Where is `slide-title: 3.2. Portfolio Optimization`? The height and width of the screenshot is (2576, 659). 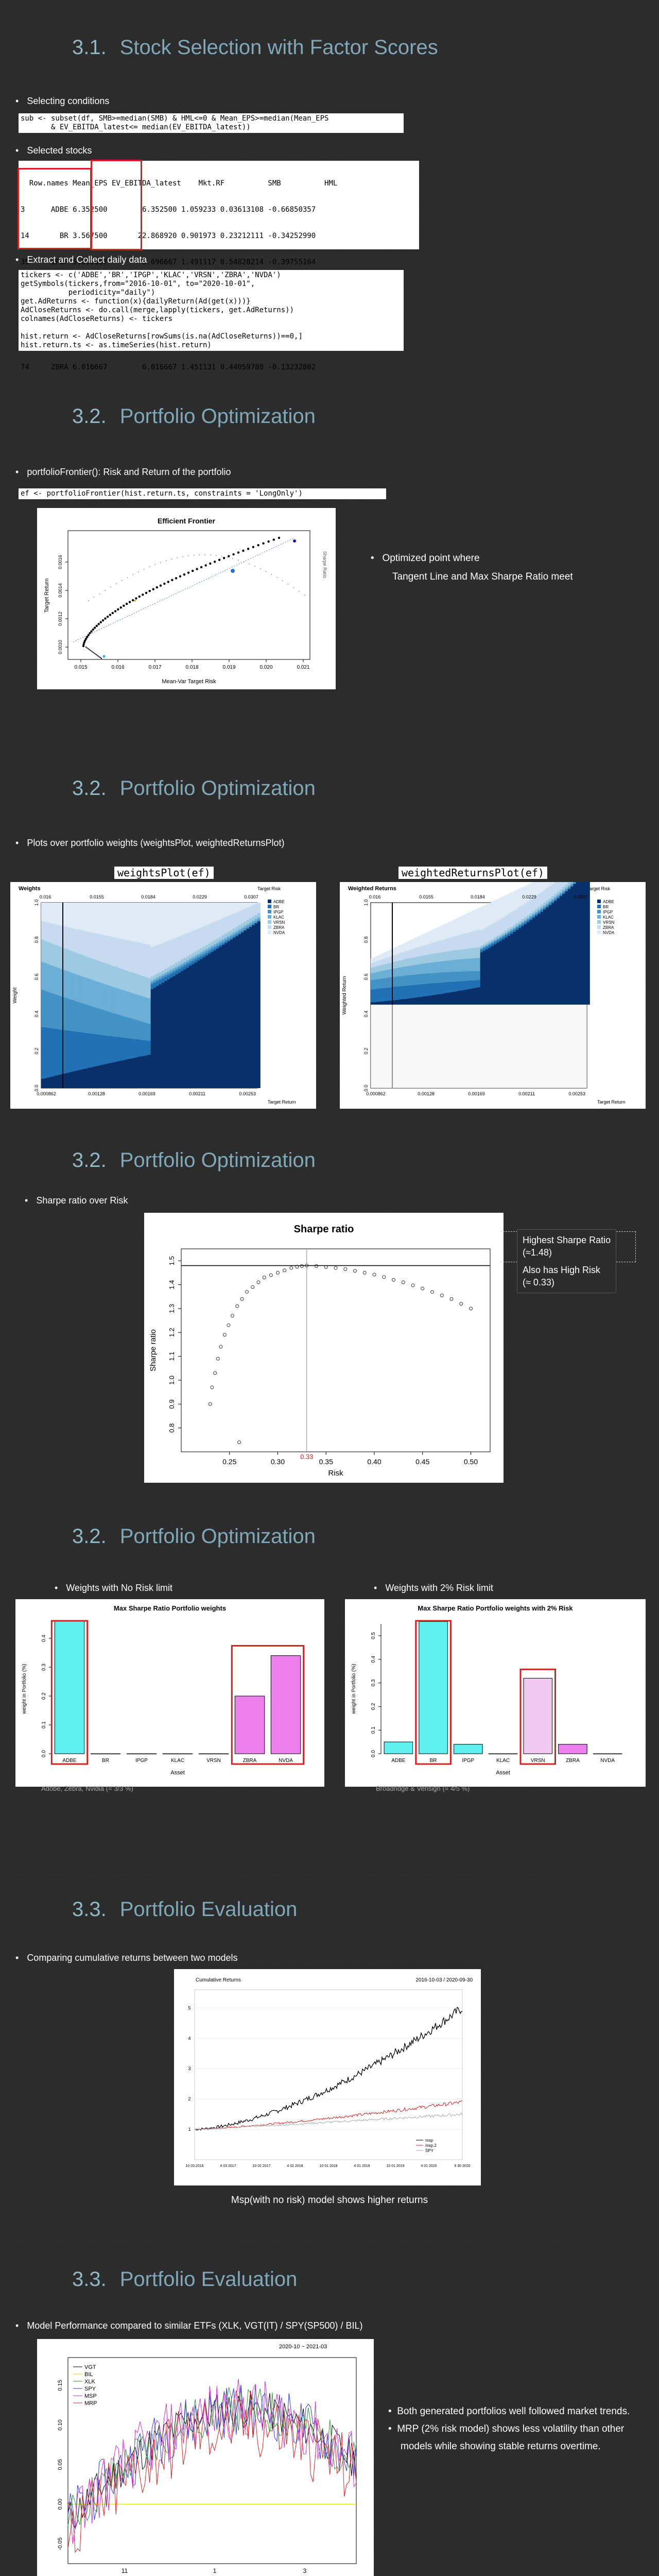
slide-title: 3.2. Portfolio Optimization is located at coordinates (194, 416).